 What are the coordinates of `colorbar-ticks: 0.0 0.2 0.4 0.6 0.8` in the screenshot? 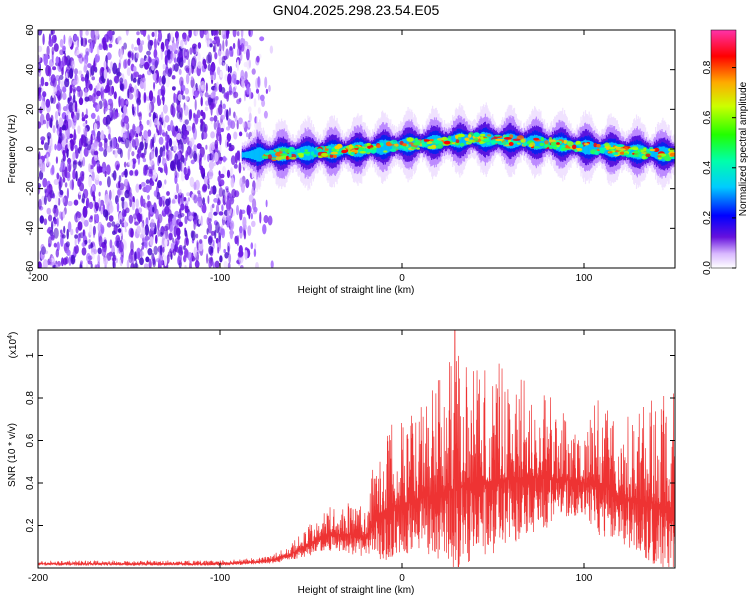 It's located at (719, 167).